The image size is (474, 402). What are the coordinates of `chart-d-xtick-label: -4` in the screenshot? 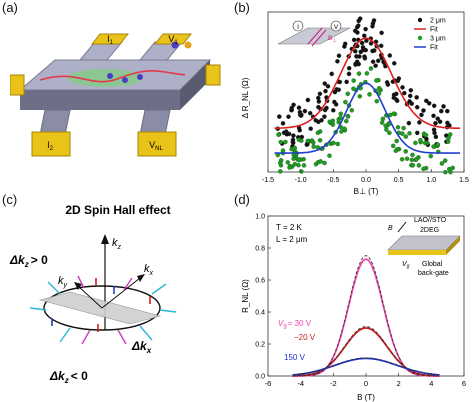 It's located at (300, 383).